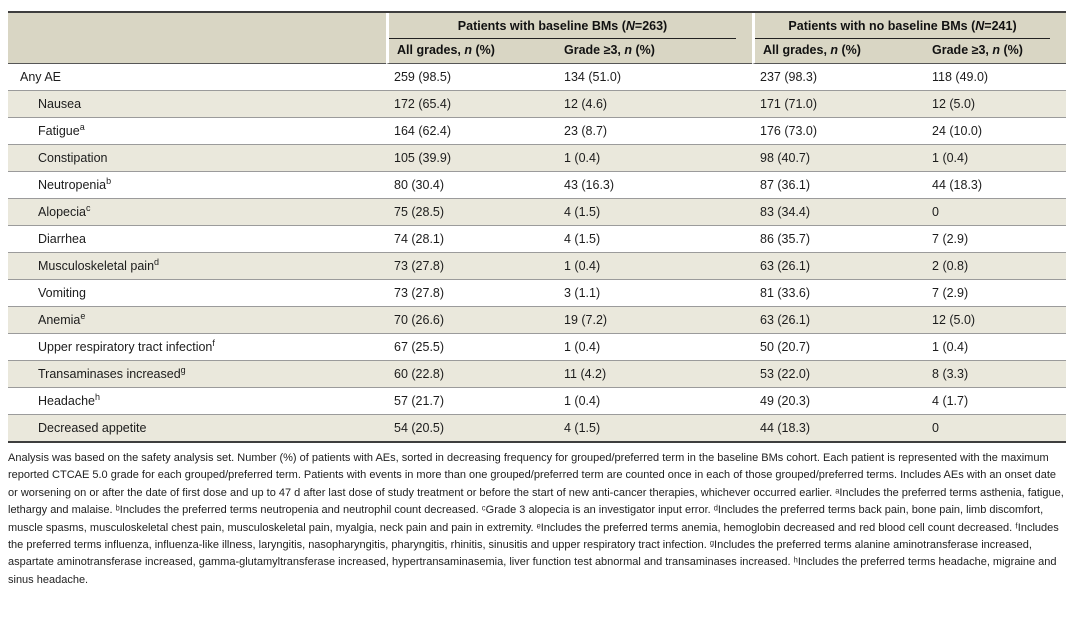  I want to click on value-all-grades-baseline: 60 (22.8), so click(471, 373).